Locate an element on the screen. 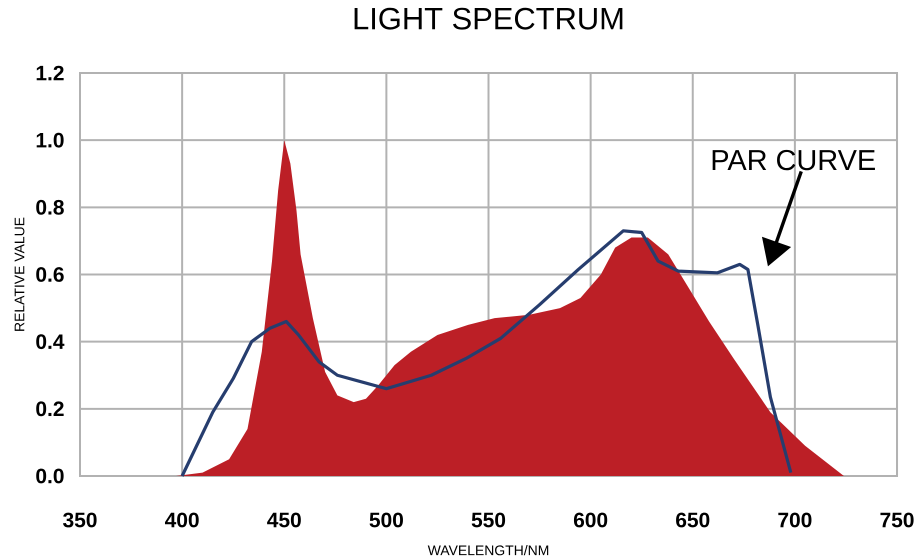 The height and width of the screenshot is (558, 922). y-tick-label: 0.0 is located at coordinates (50, 476).